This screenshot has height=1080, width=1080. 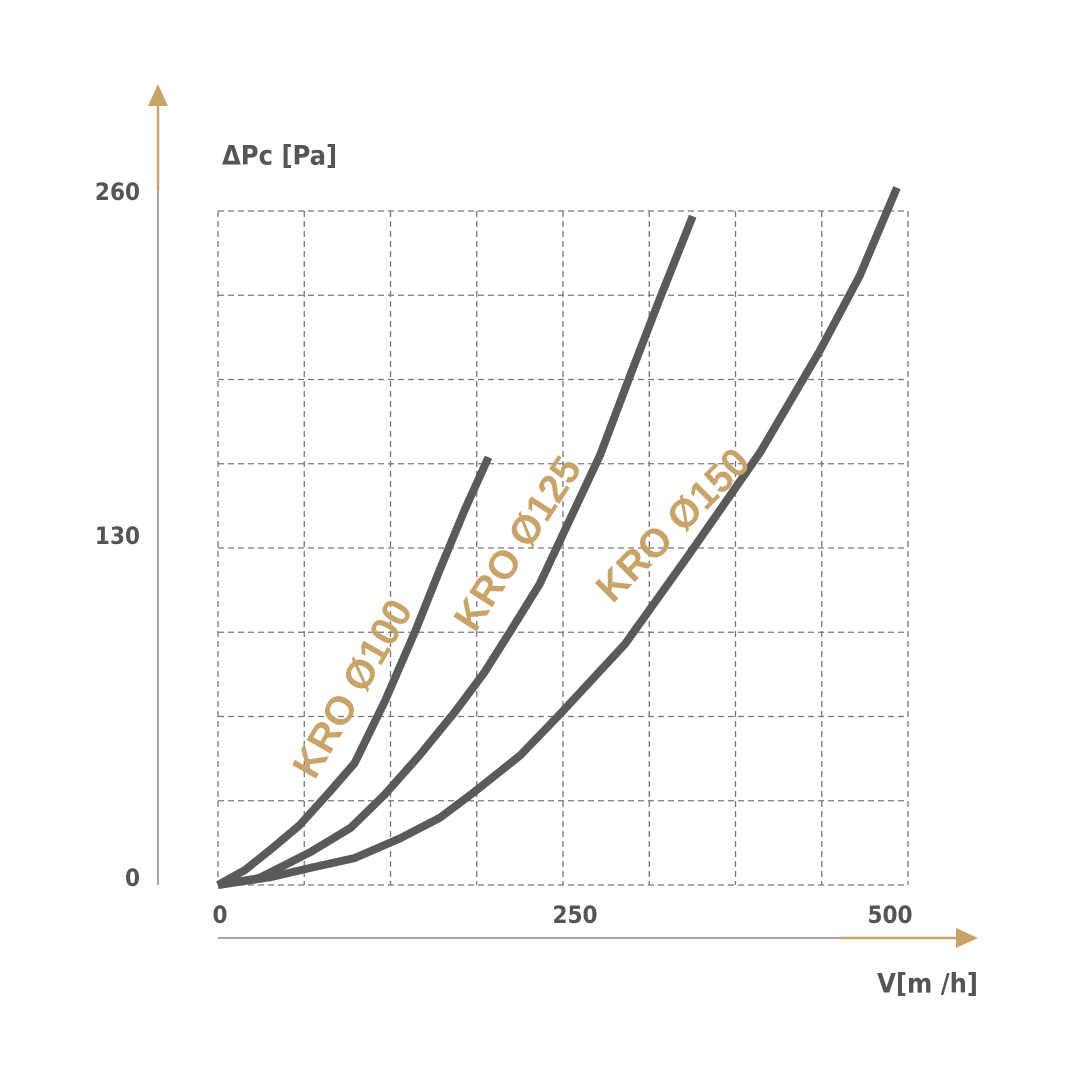 What do you see at coordinates (354, 672) in the screenshot?
I see `curve` at bounding box center [354, 672].